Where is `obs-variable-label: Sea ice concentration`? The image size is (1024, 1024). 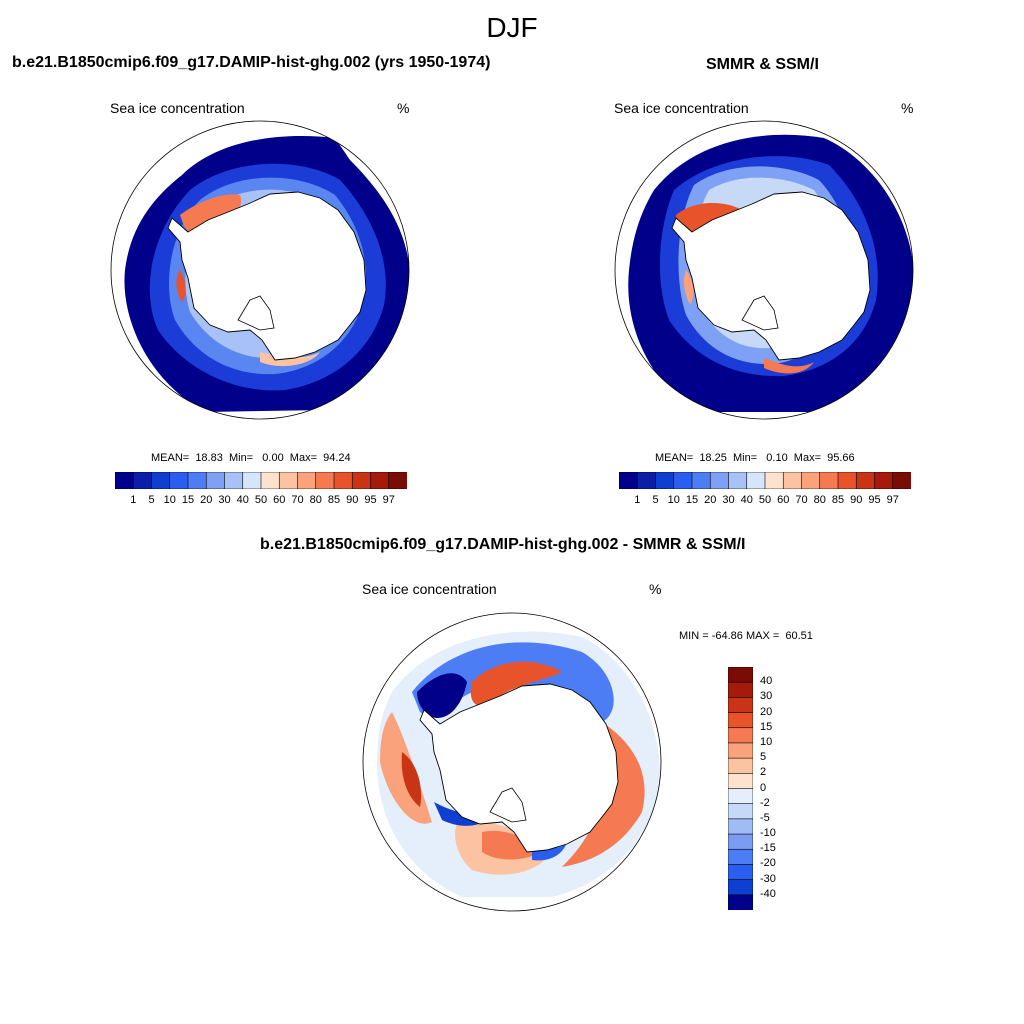
obs-variable-label: Sea ice concentration is located at coordinates (681, 108).